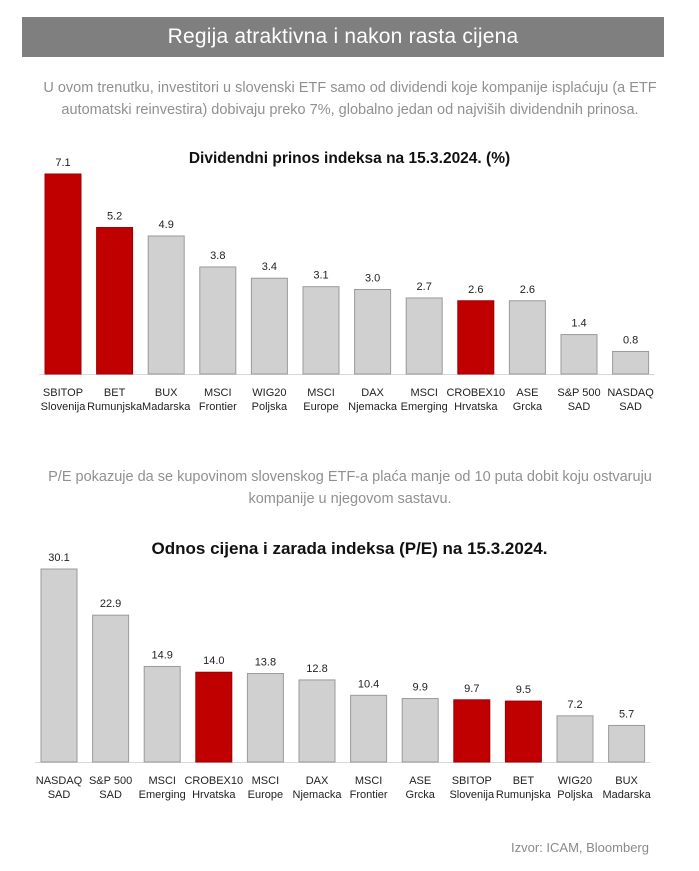 This screenshot has width=699, height=871. What do you see at coordinates (265, 663) in the screenshot?
I see `pe-value-label-4: 13.8` at bounding box center [265, 663].